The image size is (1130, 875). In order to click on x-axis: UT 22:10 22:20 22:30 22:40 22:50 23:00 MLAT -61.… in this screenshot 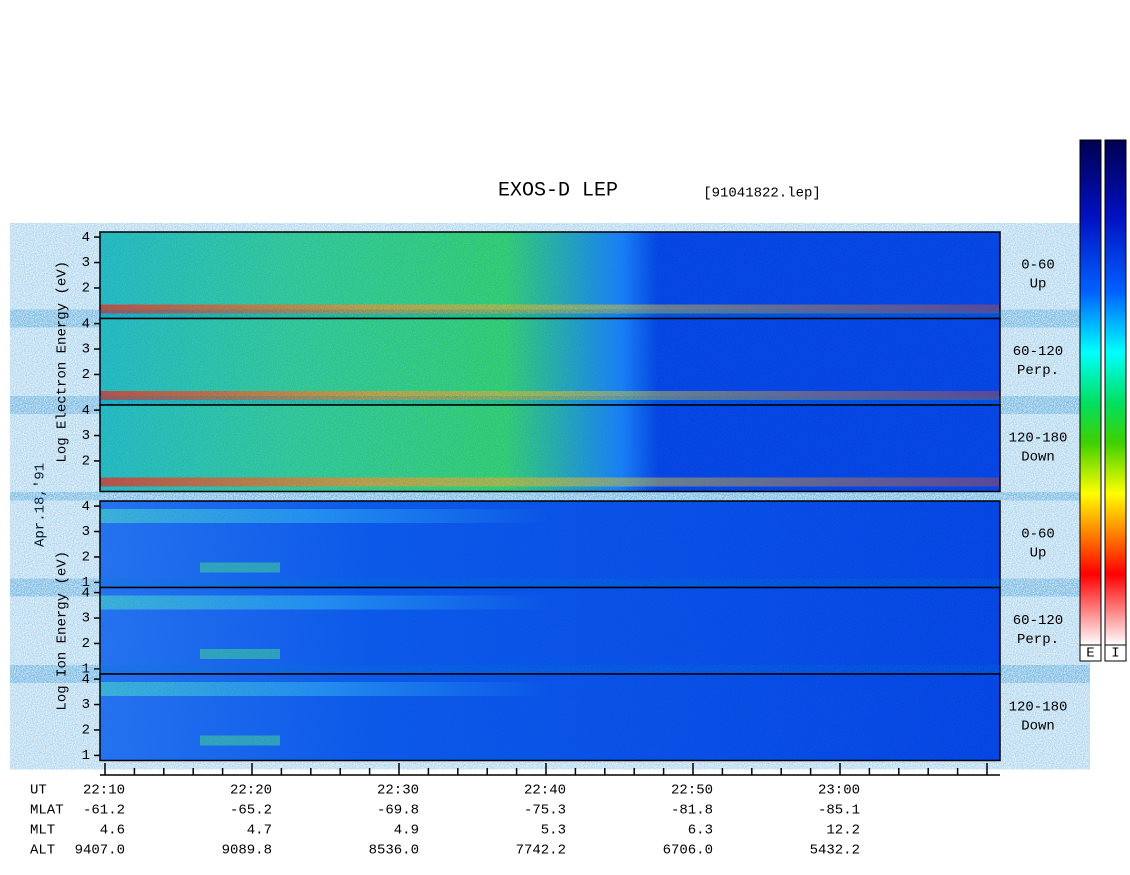, I will do `click(515, 811)`.